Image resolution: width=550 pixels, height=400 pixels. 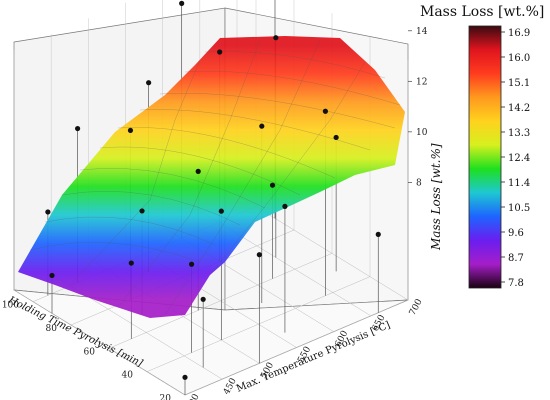 I want to click on z-tick-label: 8, so click(x=419, y=183).